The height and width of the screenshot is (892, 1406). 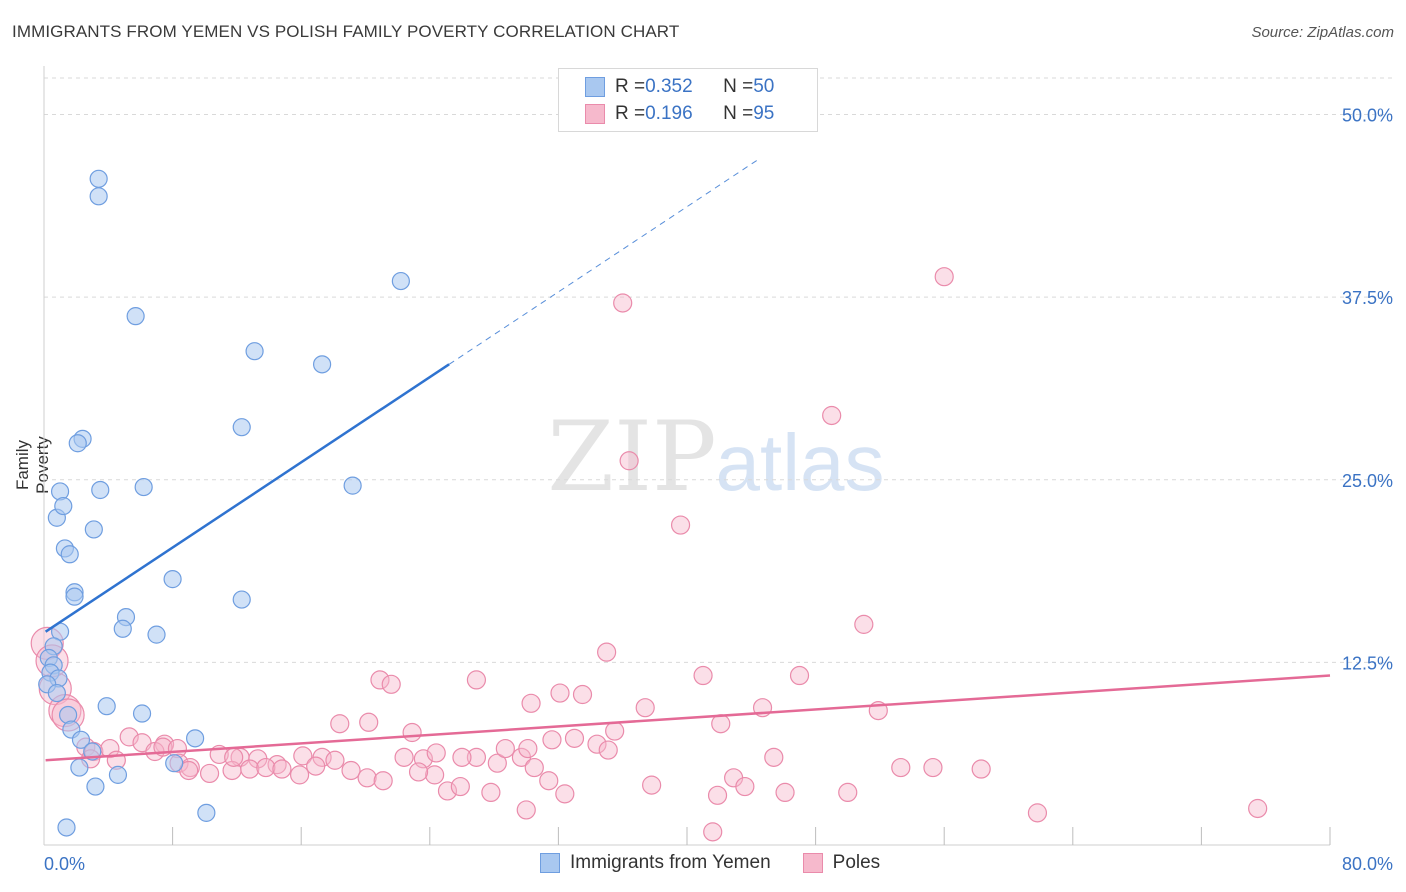 What do you see at coordinates (604, 261) in the screenshot?
I see `trendline-yemen-extension` at bounding box center [604, 261].